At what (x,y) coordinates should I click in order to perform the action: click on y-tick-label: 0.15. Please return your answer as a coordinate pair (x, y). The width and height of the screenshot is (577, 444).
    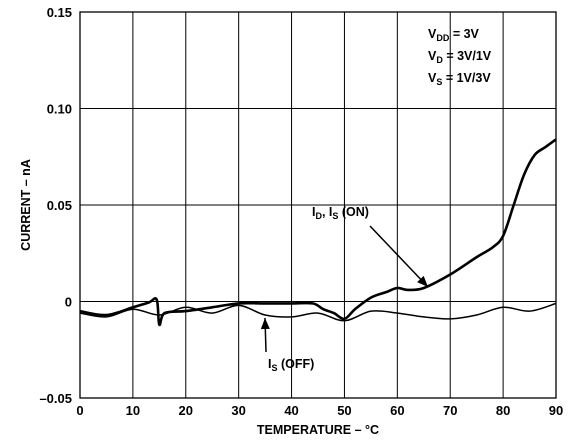
    Looking at the image, I should click on (59, 12).